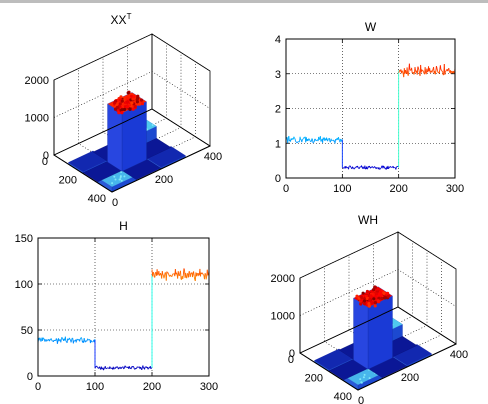 The image size is (488, 404). I want to click on wh-x-tick-label: 400, so click(459, 355).